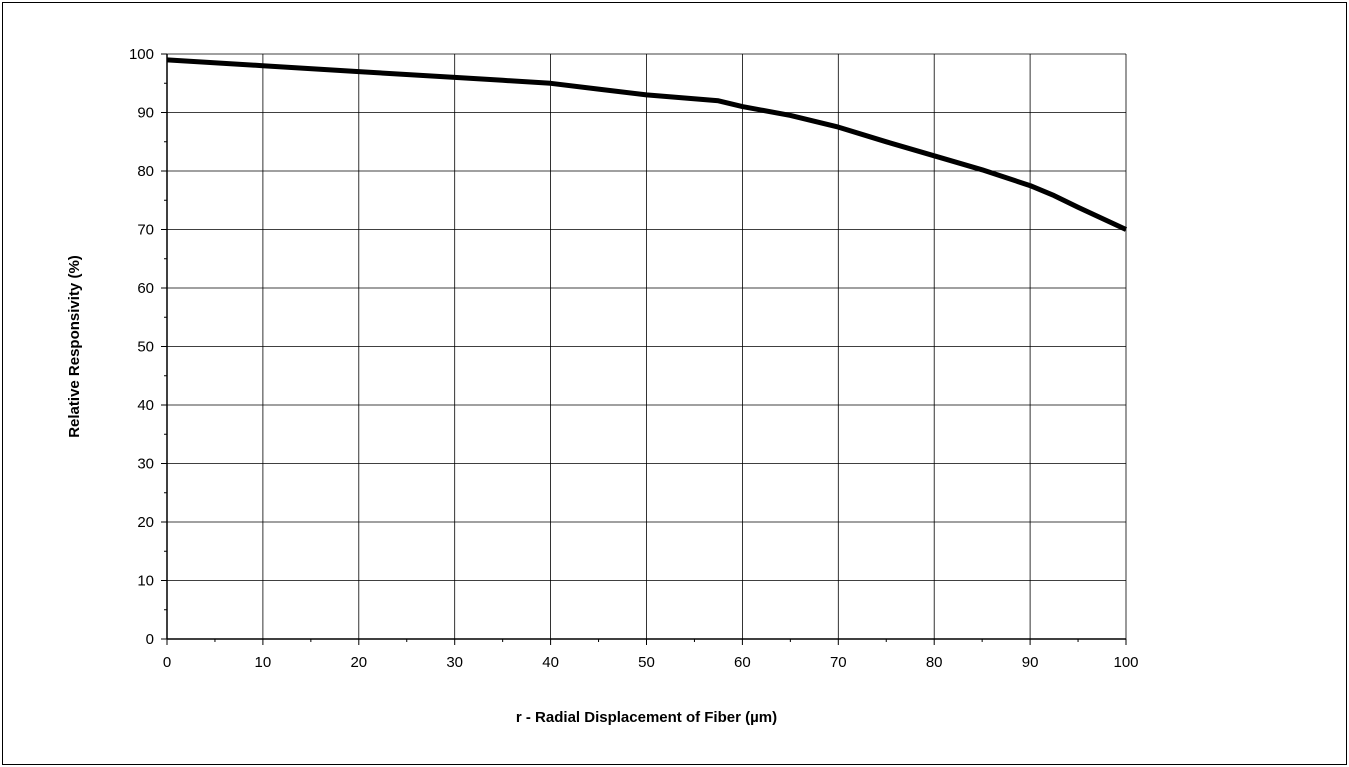 The image size is (1349, 767). I want to click on y-tick-label: 60, so click(145, 288).